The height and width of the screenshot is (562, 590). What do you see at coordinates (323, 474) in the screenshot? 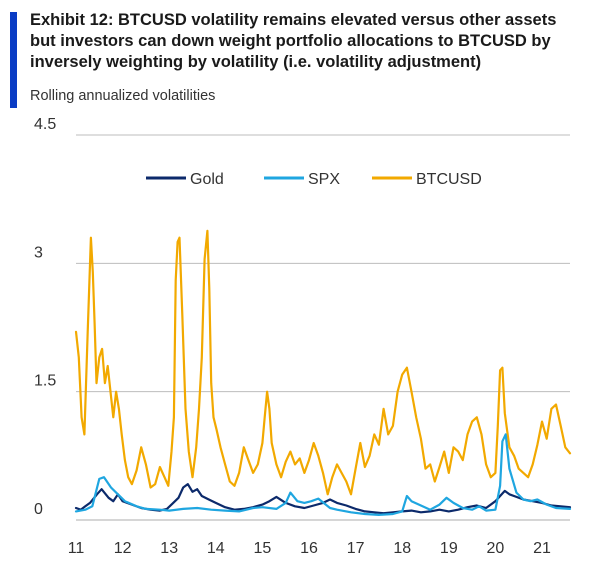
I see `series-line-spx` at bounding box center [323, 474].